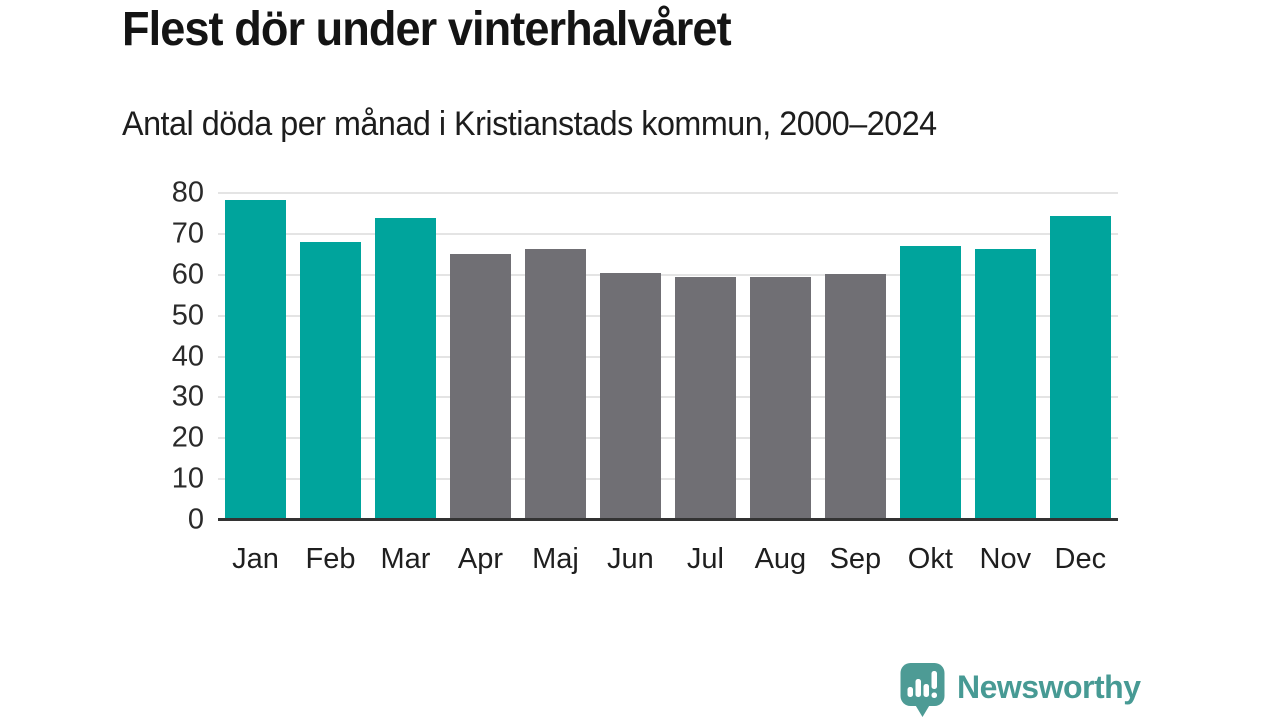  I want to click on x-tick-label: Nov, so click(1005, 559).